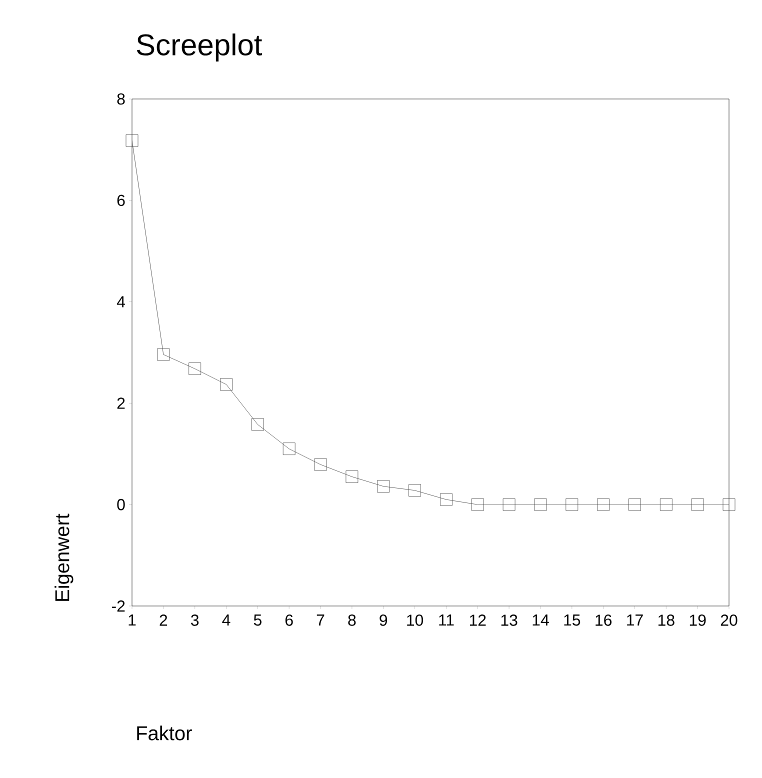 This screenshot has height=778, width=762. What do you see at coordinates (320, 620) in the screenshot?
I see `x-tick-label: 7` at bounding box center [320, 620].